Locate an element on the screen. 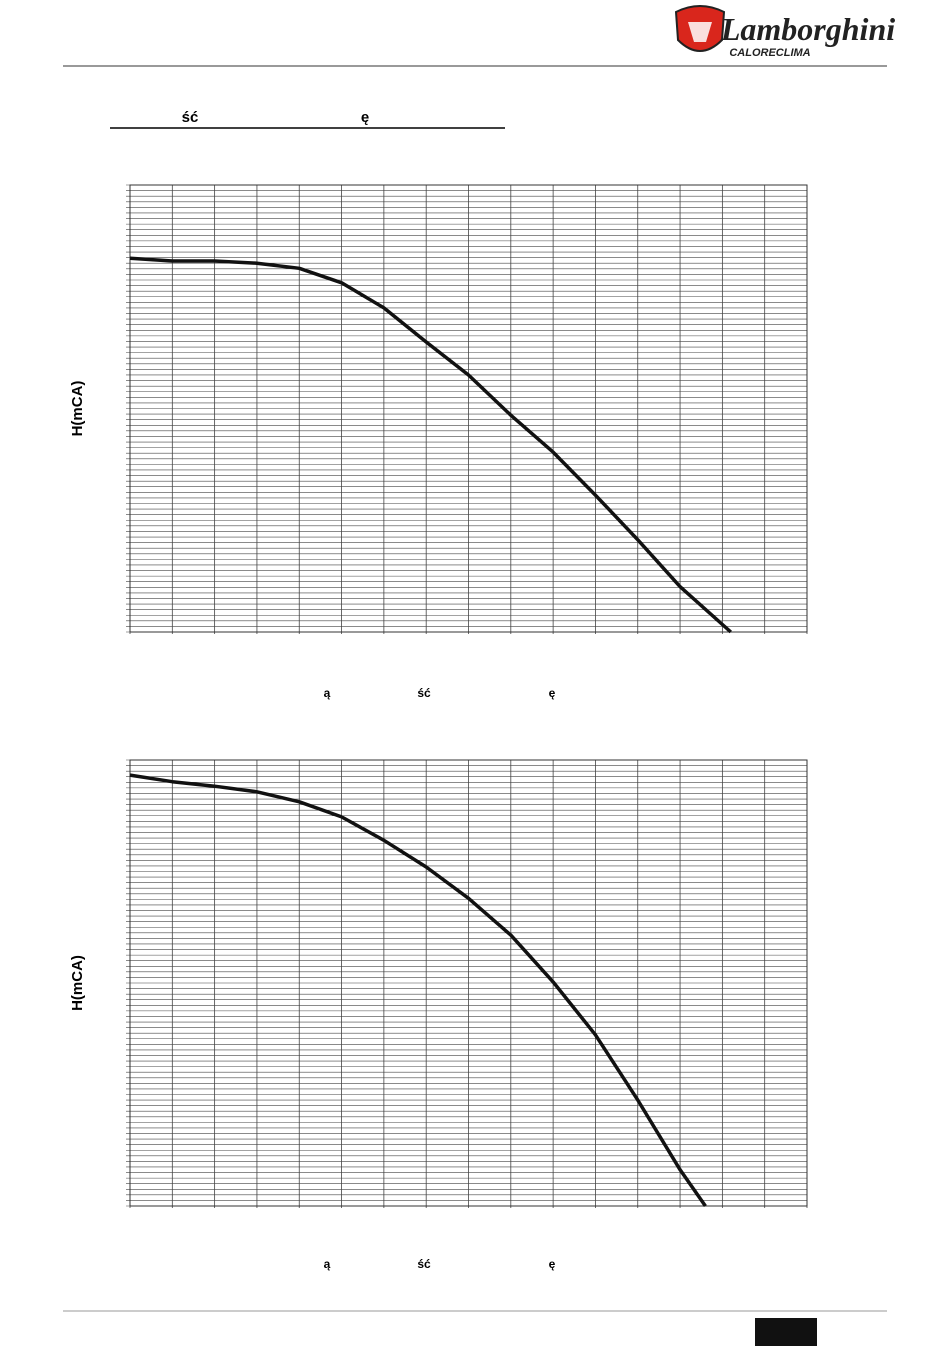 Image resolution: width=950 pixels, height=1362 pixels. brand-sub: CALORECLIMA is located at coordinates (769, 53).